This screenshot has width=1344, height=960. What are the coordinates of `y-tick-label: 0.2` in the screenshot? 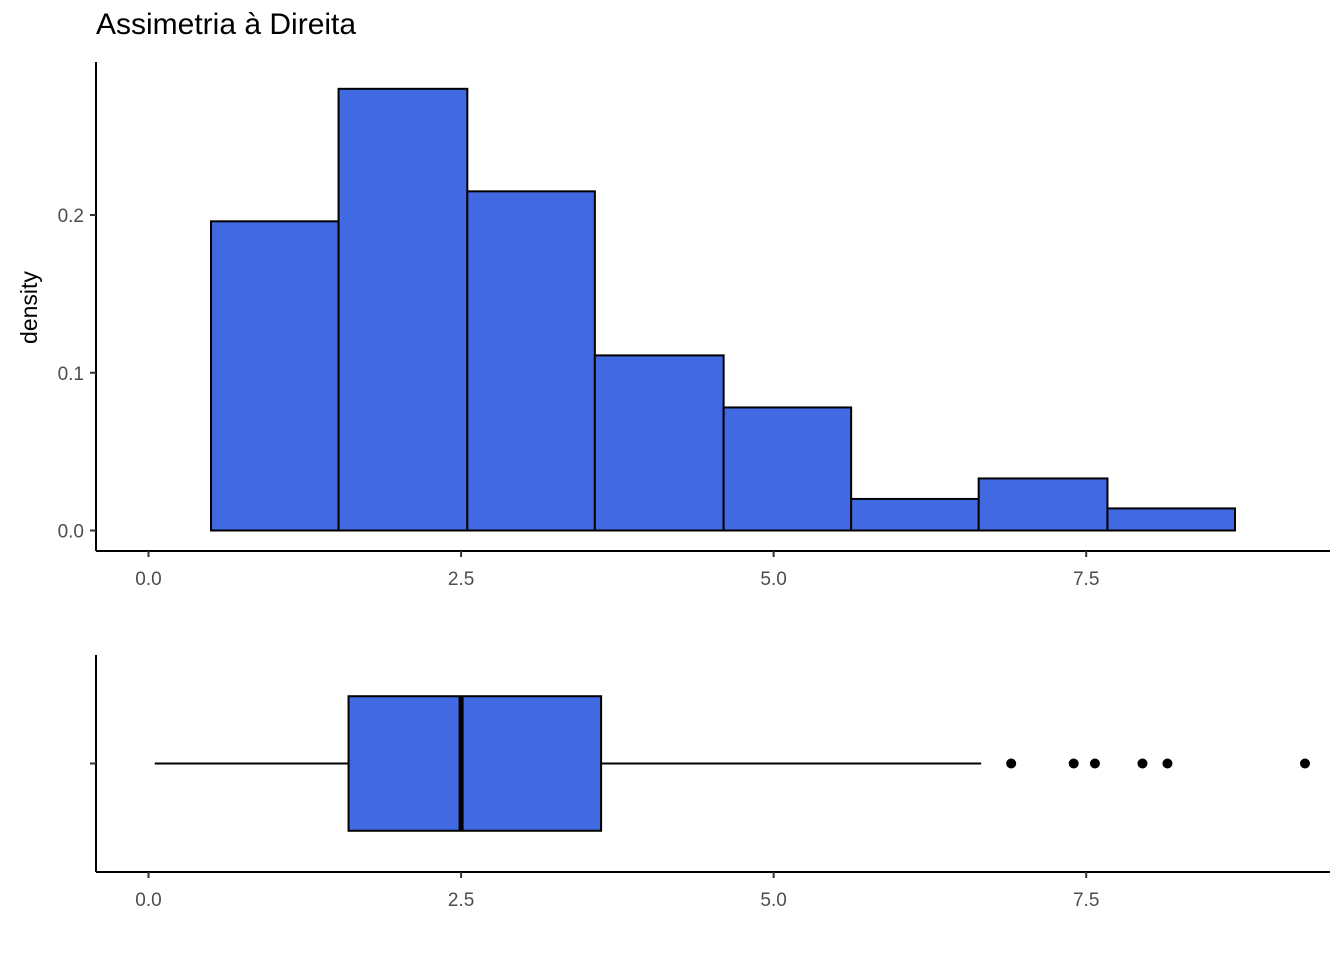 It's located at (71, 216).